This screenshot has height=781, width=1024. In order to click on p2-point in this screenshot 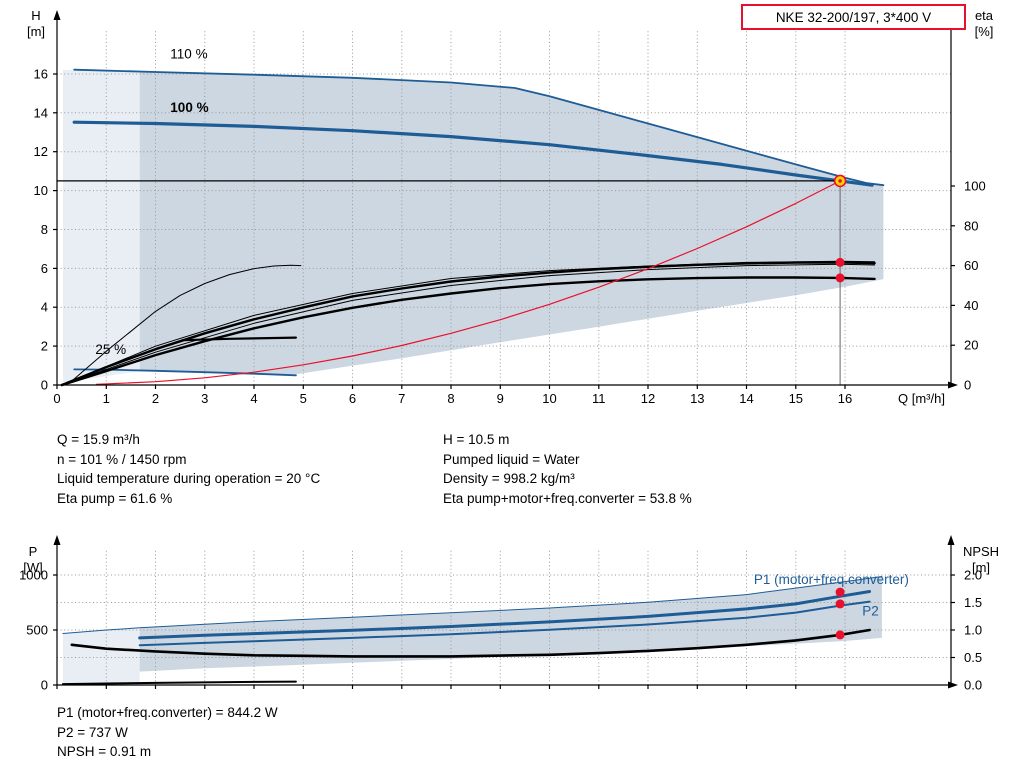, I will do `click(840, 604)`.